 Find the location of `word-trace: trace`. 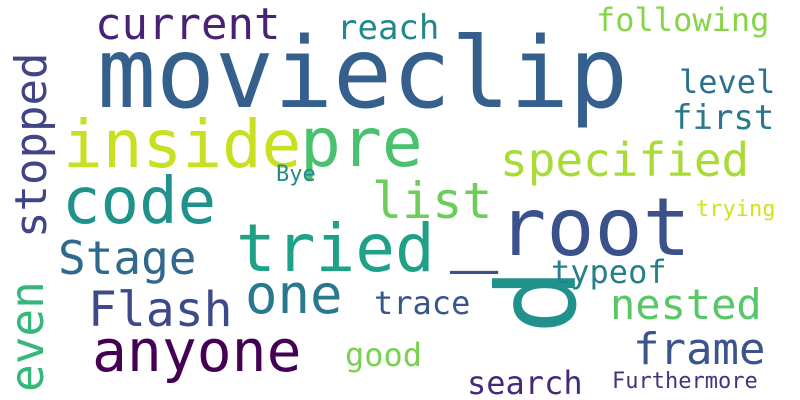

word-trace: trace is located at coordinates (422, 303).